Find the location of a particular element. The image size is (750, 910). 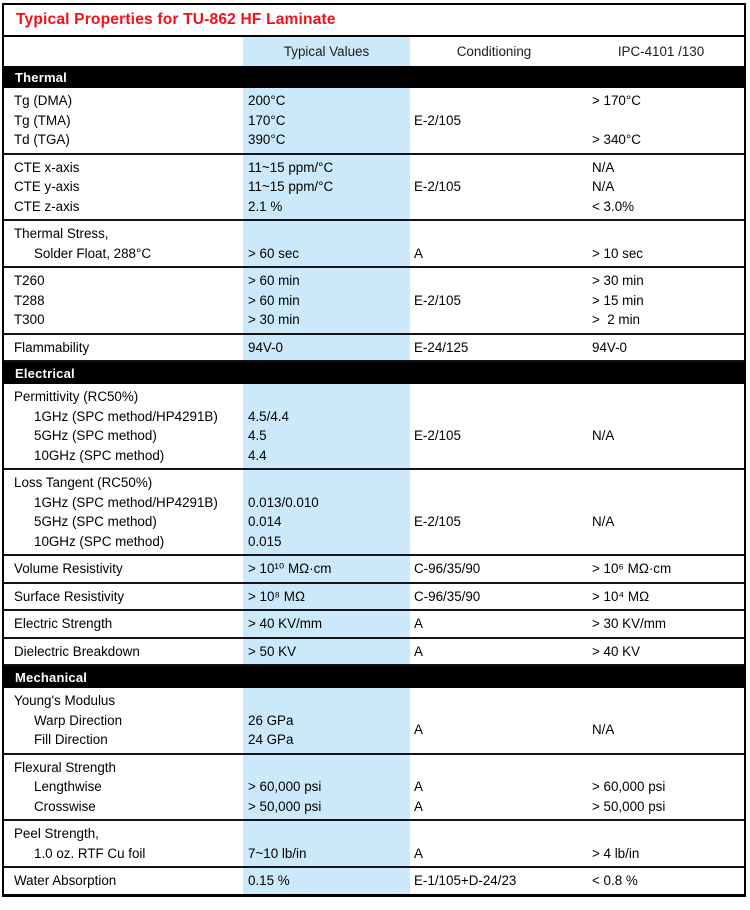

typical-value-cell: 11~15 ppm/°C 11~15 ppm/°C 2.1 % is located at coordinates (326, 186).